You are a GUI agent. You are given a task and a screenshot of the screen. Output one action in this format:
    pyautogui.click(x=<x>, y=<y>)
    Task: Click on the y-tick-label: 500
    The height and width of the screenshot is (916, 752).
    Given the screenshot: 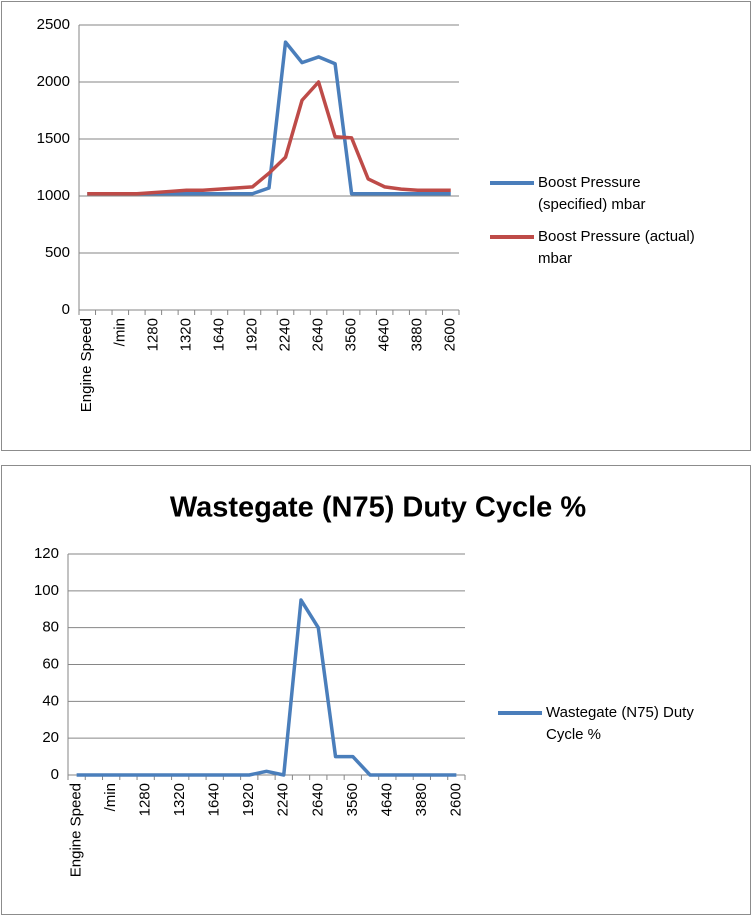 What is the action you would take?
    pyautogui.click(x=57, y=252)
    